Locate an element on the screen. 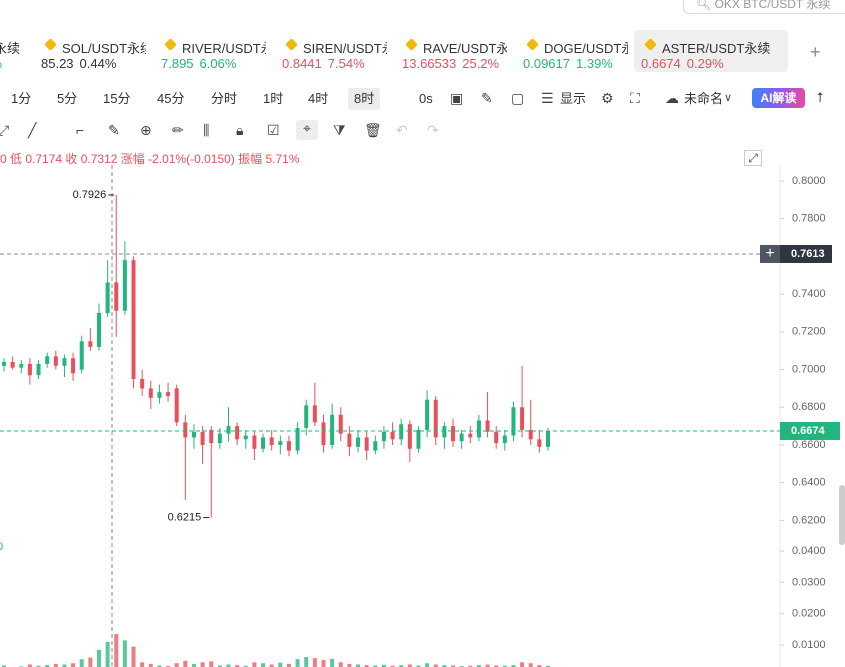 This screenshot has height=667, width=845. y-tick-label: 0.7000 is located at coordinates (809, 369).